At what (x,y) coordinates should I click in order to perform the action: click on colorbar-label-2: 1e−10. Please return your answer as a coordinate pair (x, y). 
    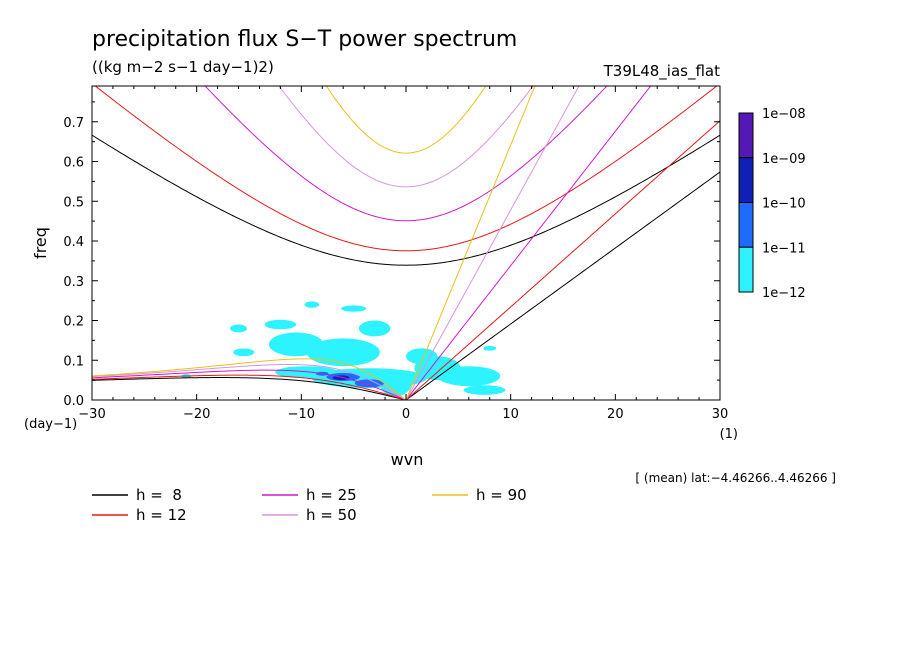
    Looking at the image, I should click on (784, 204).